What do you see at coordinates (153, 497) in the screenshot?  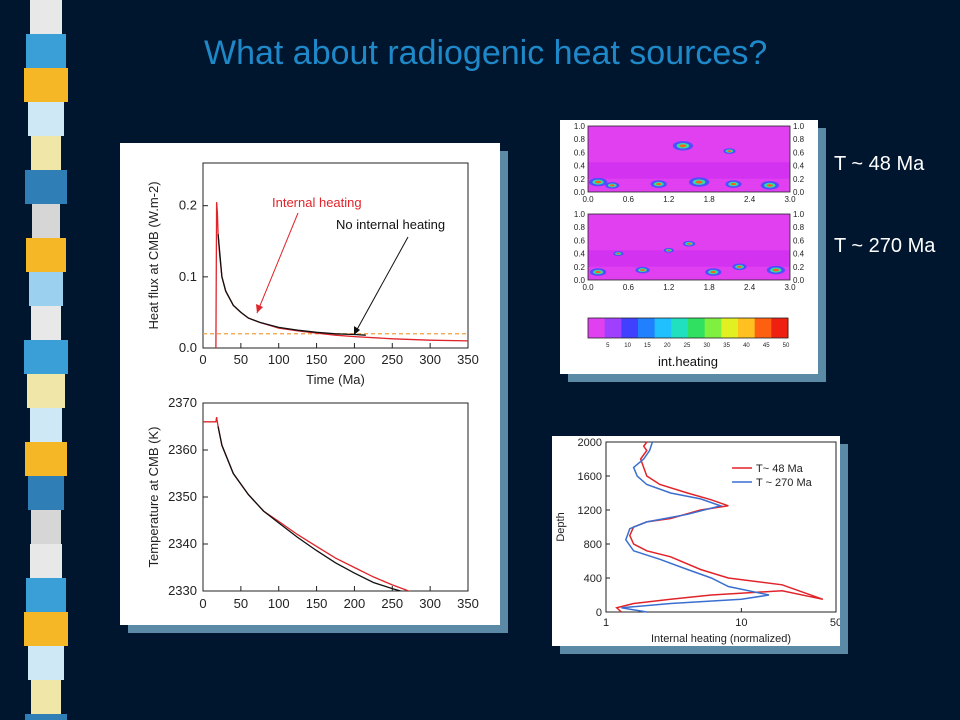 I see `y-axis-label: Temperature at CMB (K)` at bounding box center [153, 497].